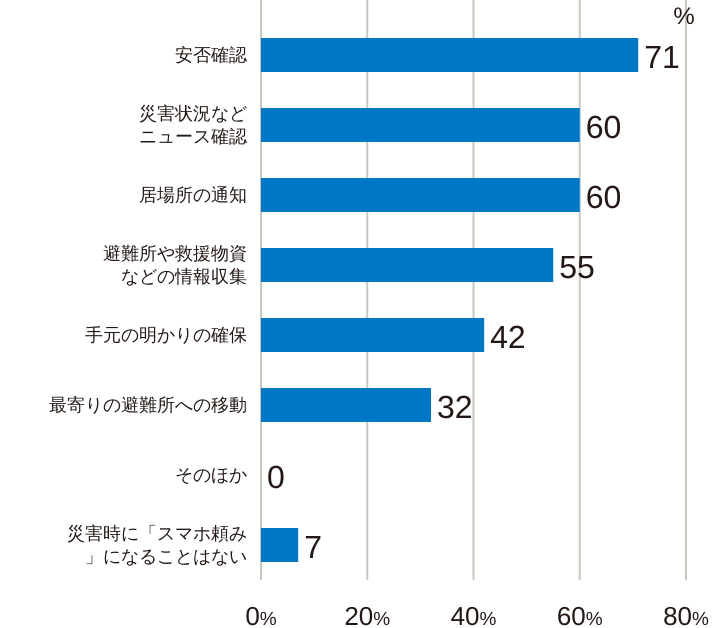  I want to click on data-label: 71, so click(662, 57).